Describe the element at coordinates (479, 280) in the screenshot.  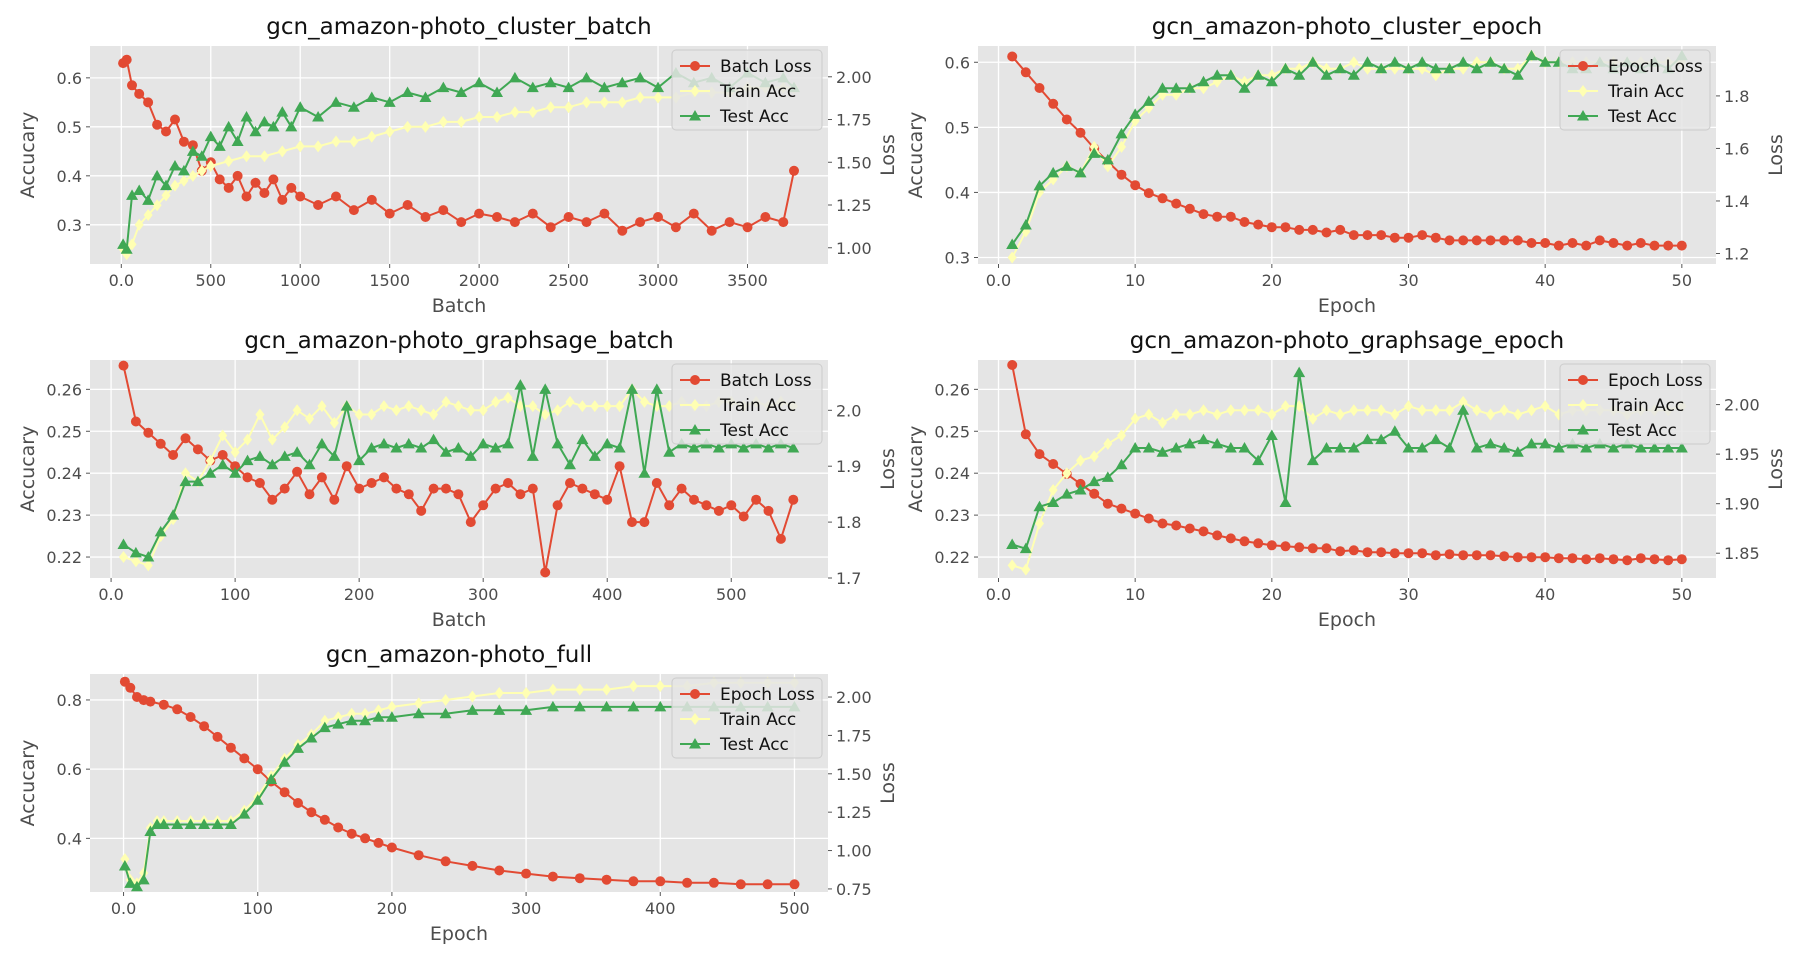
I see `x-tick-label: 2000` at that location.